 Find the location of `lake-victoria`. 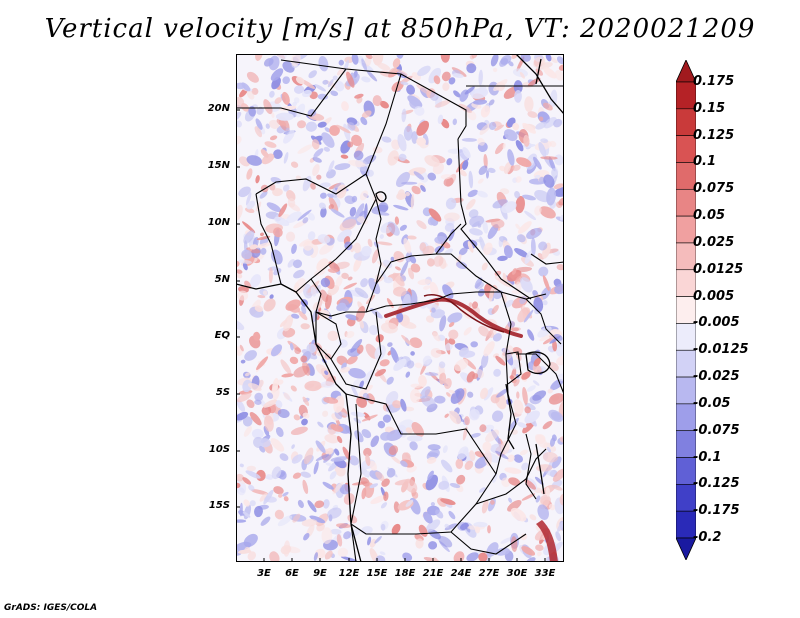

lake-victoria is located at coordinates (538, 363).